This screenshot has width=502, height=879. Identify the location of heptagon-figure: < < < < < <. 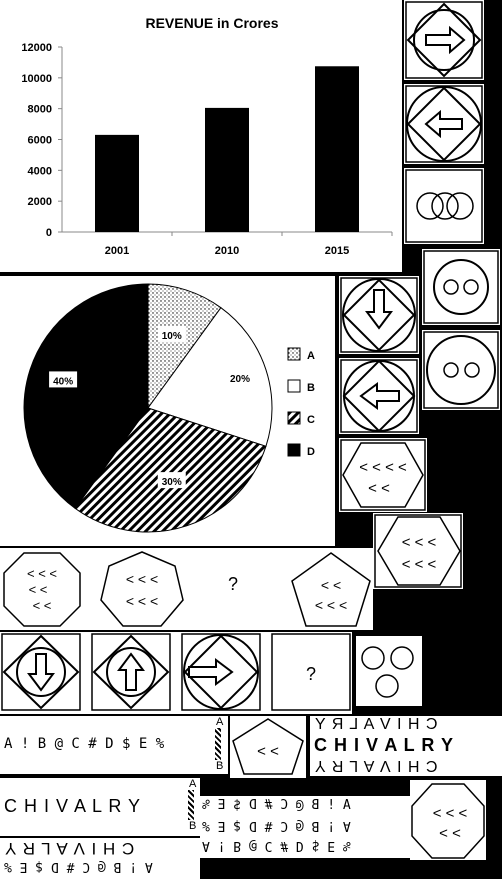
(142, 589).